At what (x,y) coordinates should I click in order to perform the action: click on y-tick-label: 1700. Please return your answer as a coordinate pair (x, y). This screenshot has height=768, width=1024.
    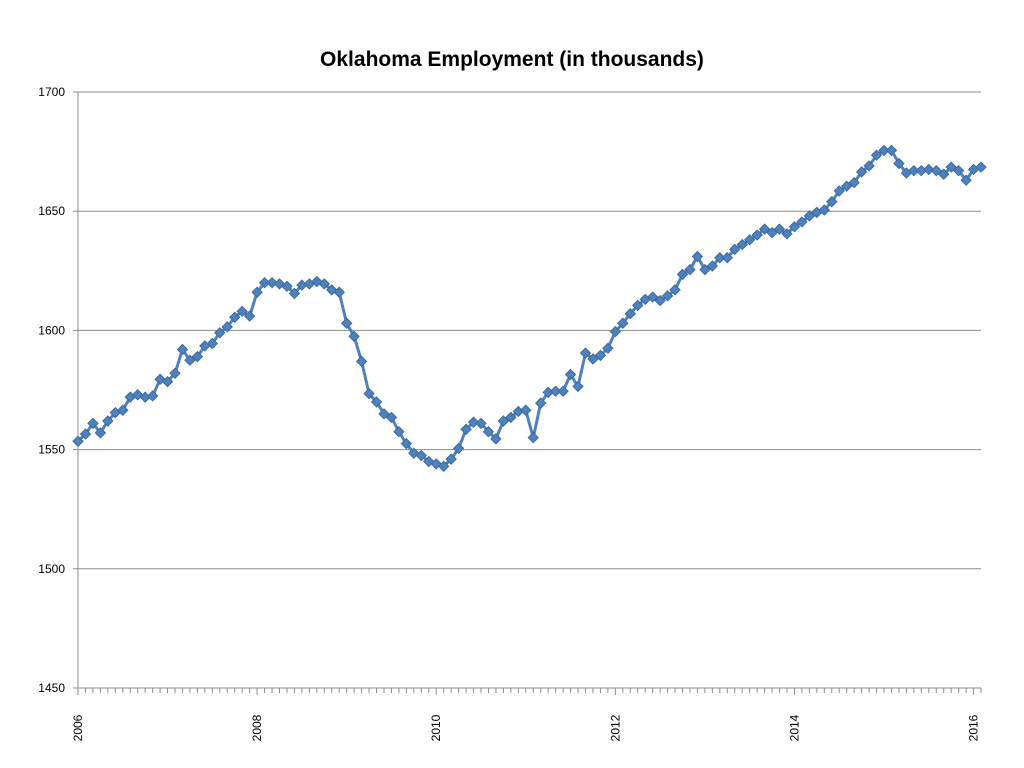
    Looking at the image, I should click on (51, 92).